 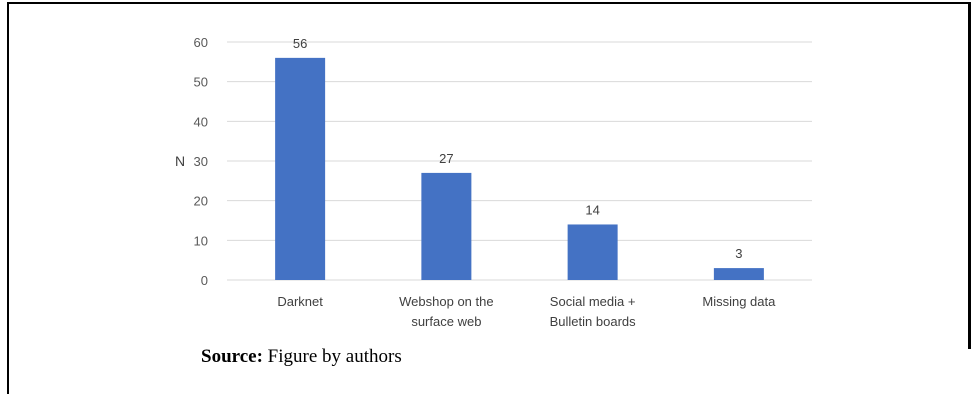 What do you see at coordinates (739, 301) in the screenshot?
I see `x-tick-label: Missing data` at bounding box center [739, 301].